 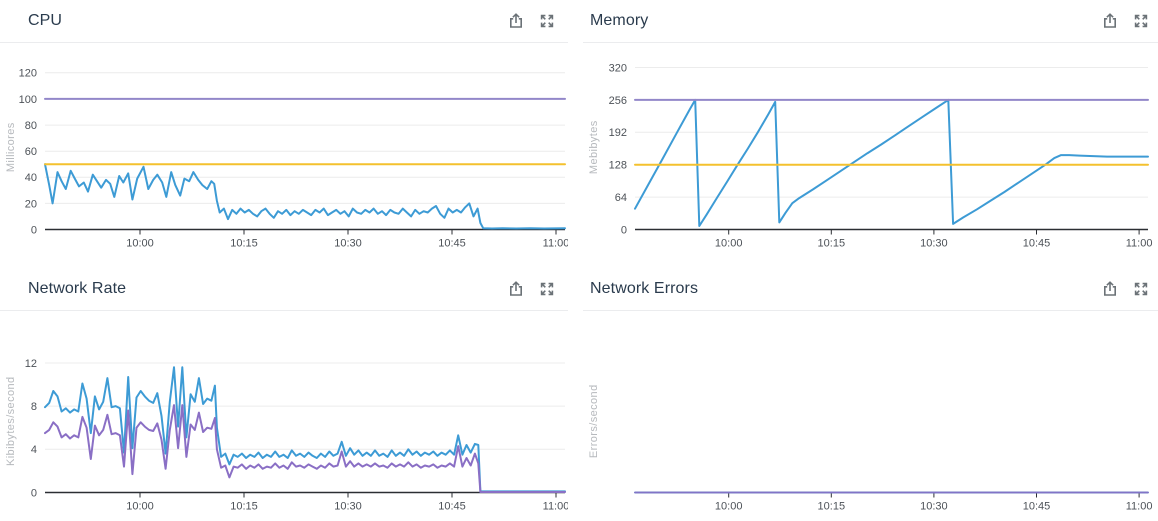 I want to click on y-tick-label: 64, so click(x=621, y=198).